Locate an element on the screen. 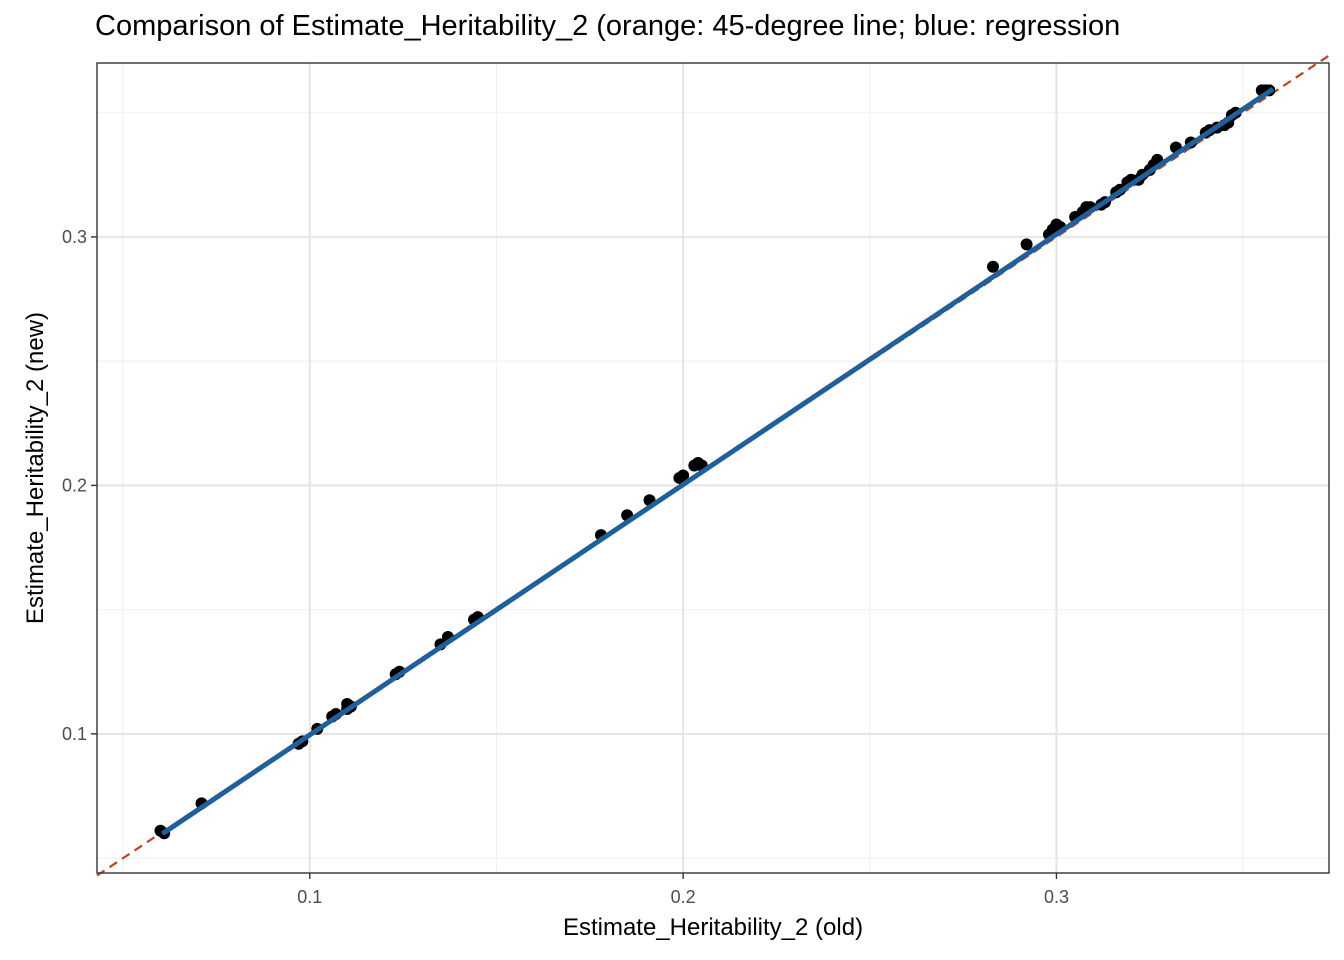 The width and height of the screenshot is (1344, 960). x-axis-ticks: 0.1 0.2 0.3 is located at coordinates (683, 890).